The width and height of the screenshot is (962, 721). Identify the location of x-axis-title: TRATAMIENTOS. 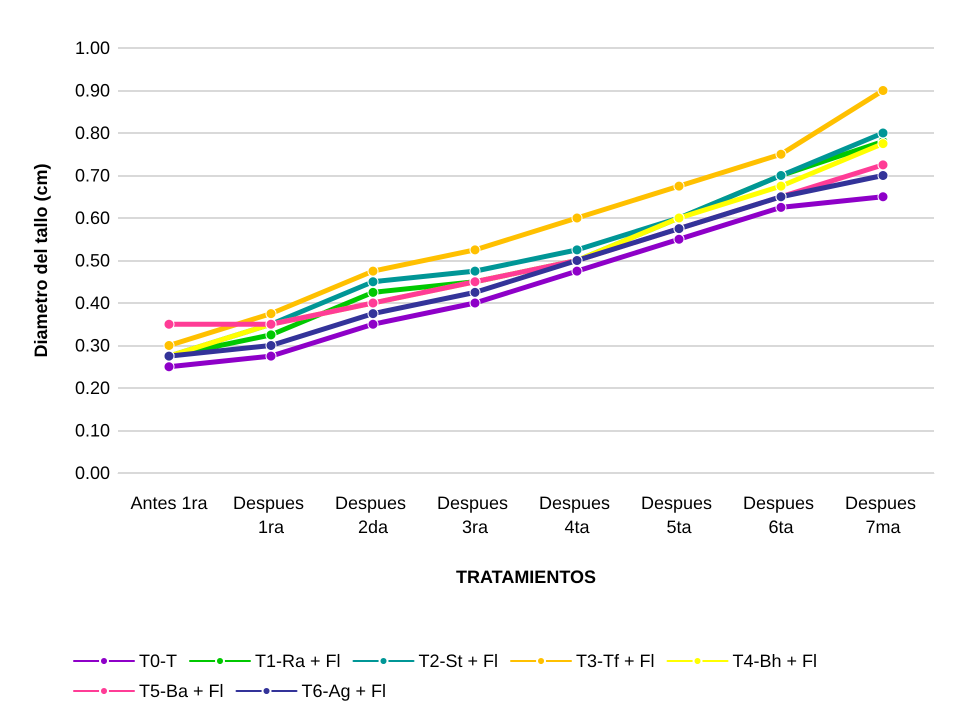
(526, 577).